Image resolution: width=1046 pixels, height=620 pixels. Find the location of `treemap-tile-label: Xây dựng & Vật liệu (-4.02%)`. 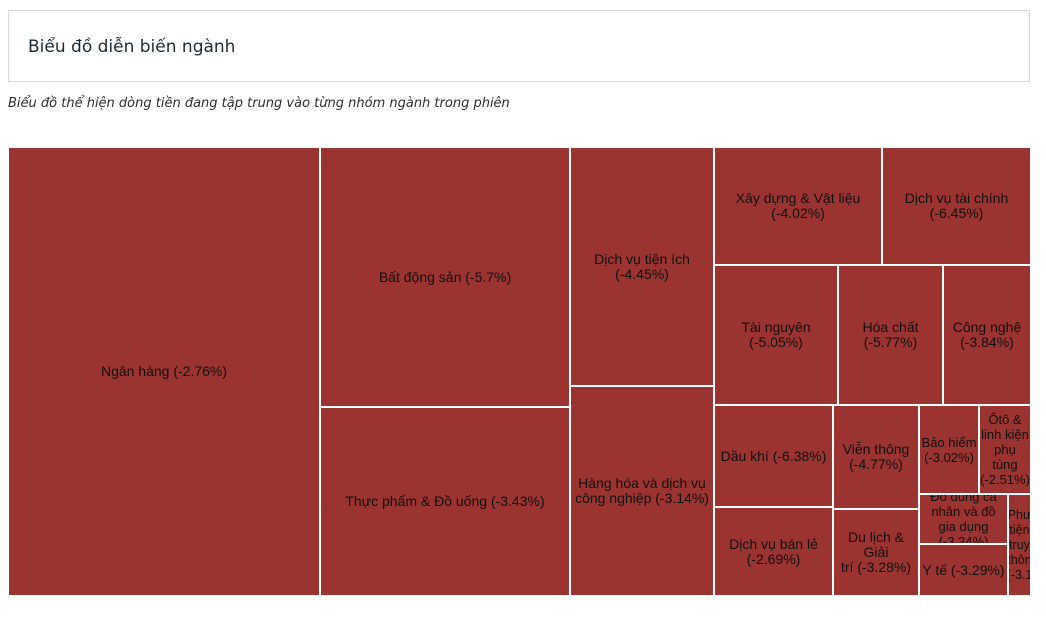

treemap-tile-label: Xây dựng & Vật liệu (-4.02%) is located at coordinates (798, 205).